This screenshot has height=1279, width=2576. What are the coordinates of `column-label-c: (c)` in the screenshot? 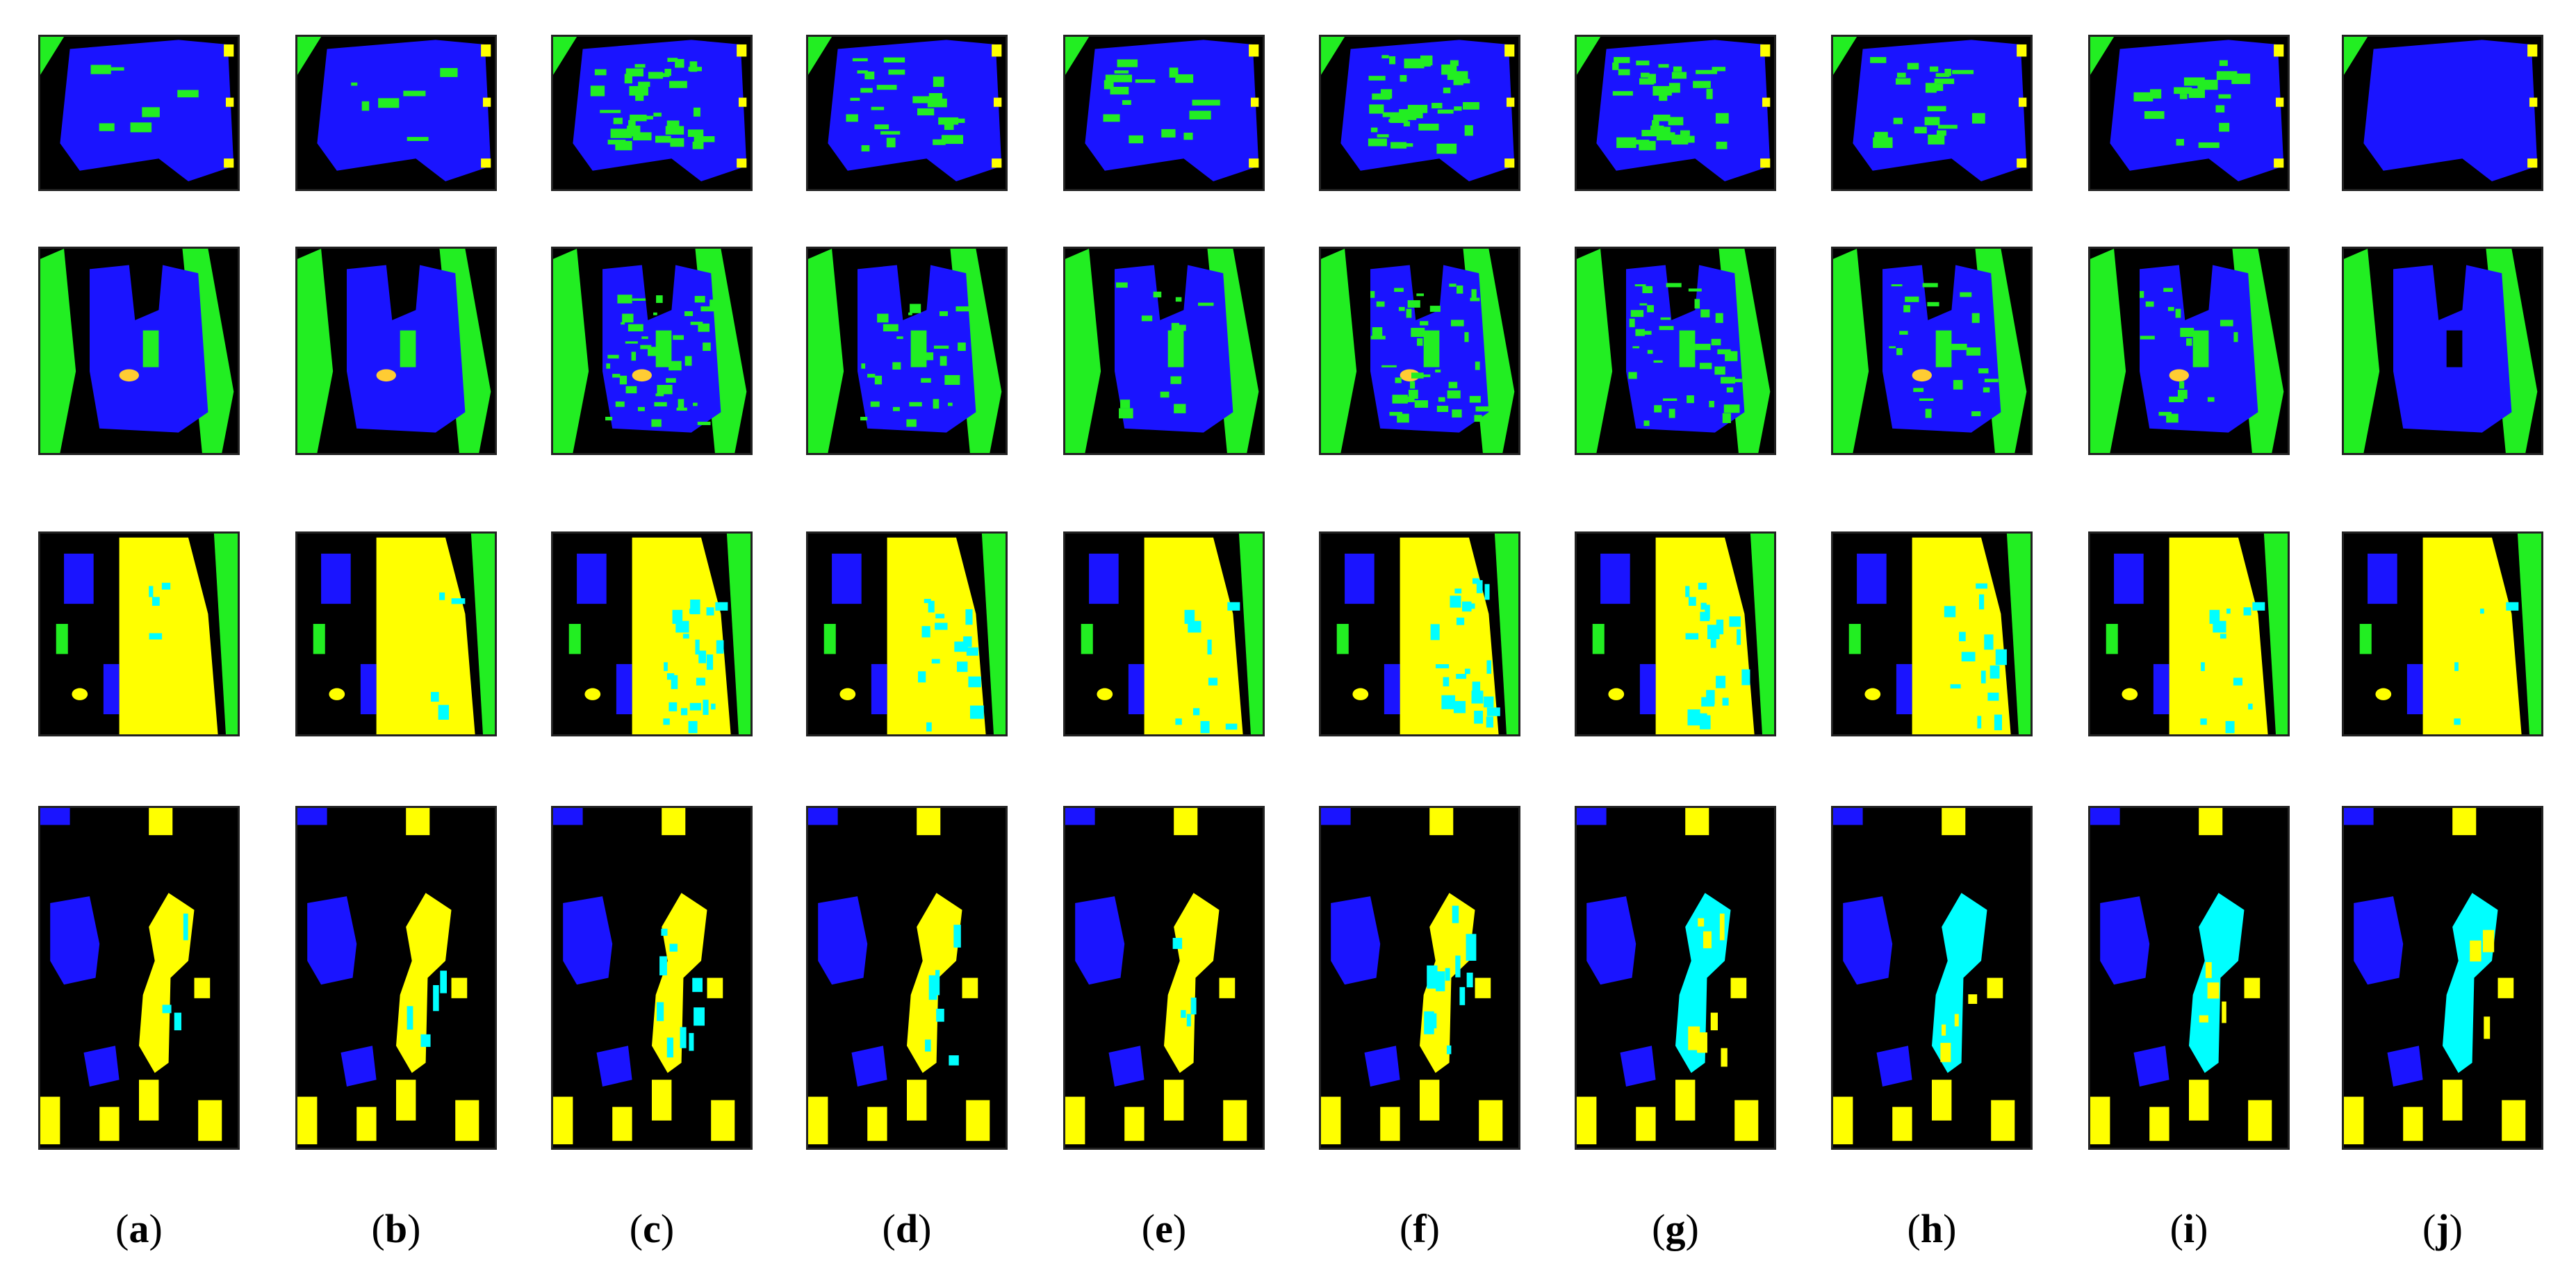 It's located at (652, 1228).